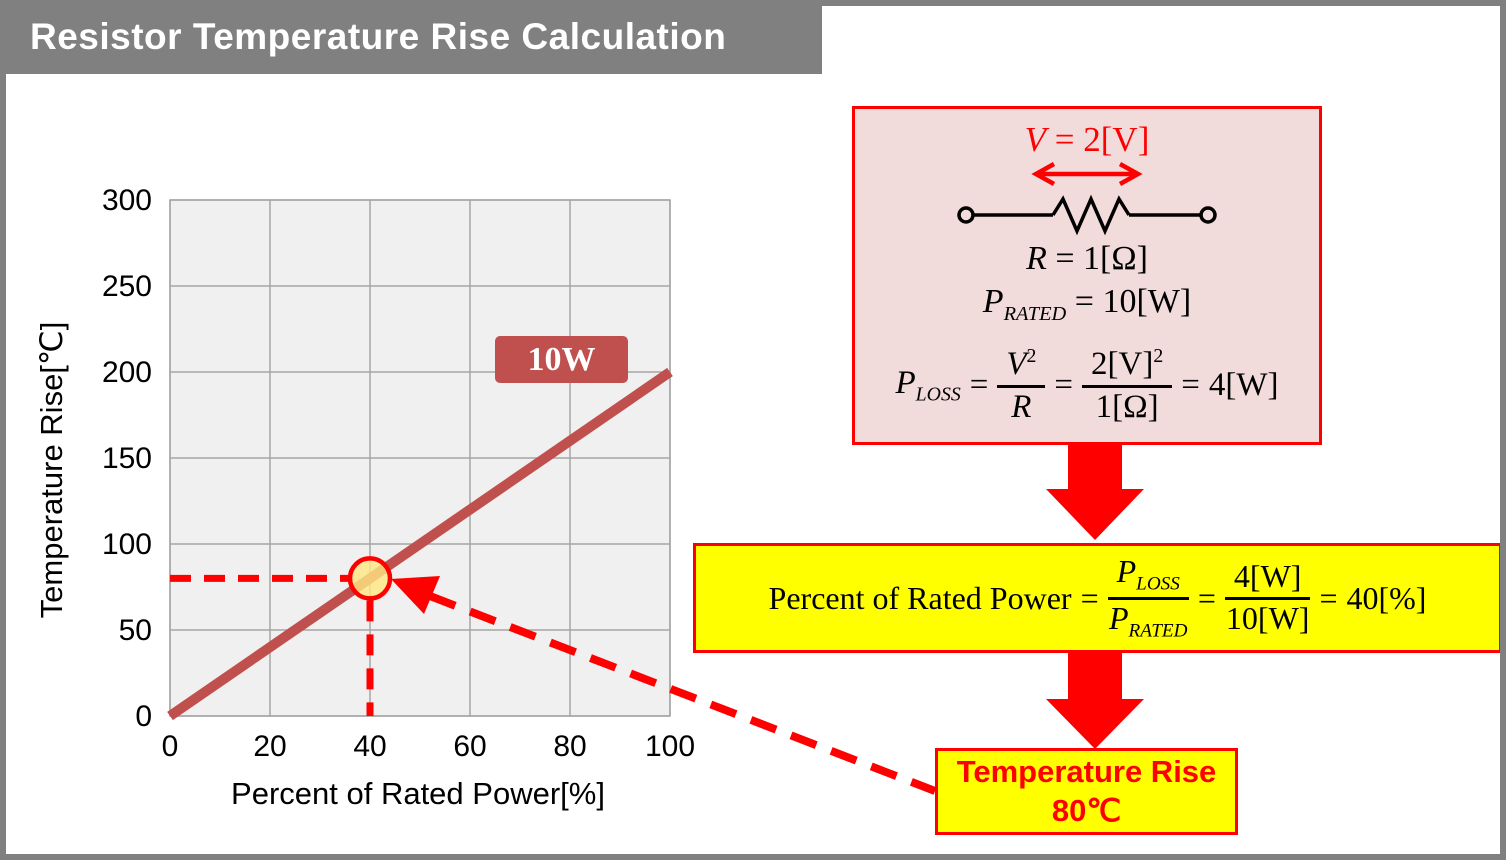 The height and width of the screenshot is (860, 1506). What do you see at coordinates (1127, 385) in the screenshot?
I see `fraction-2v2-over-1ohm: 2[V]2 1[Ω]` at bounding box center [1127, 385].